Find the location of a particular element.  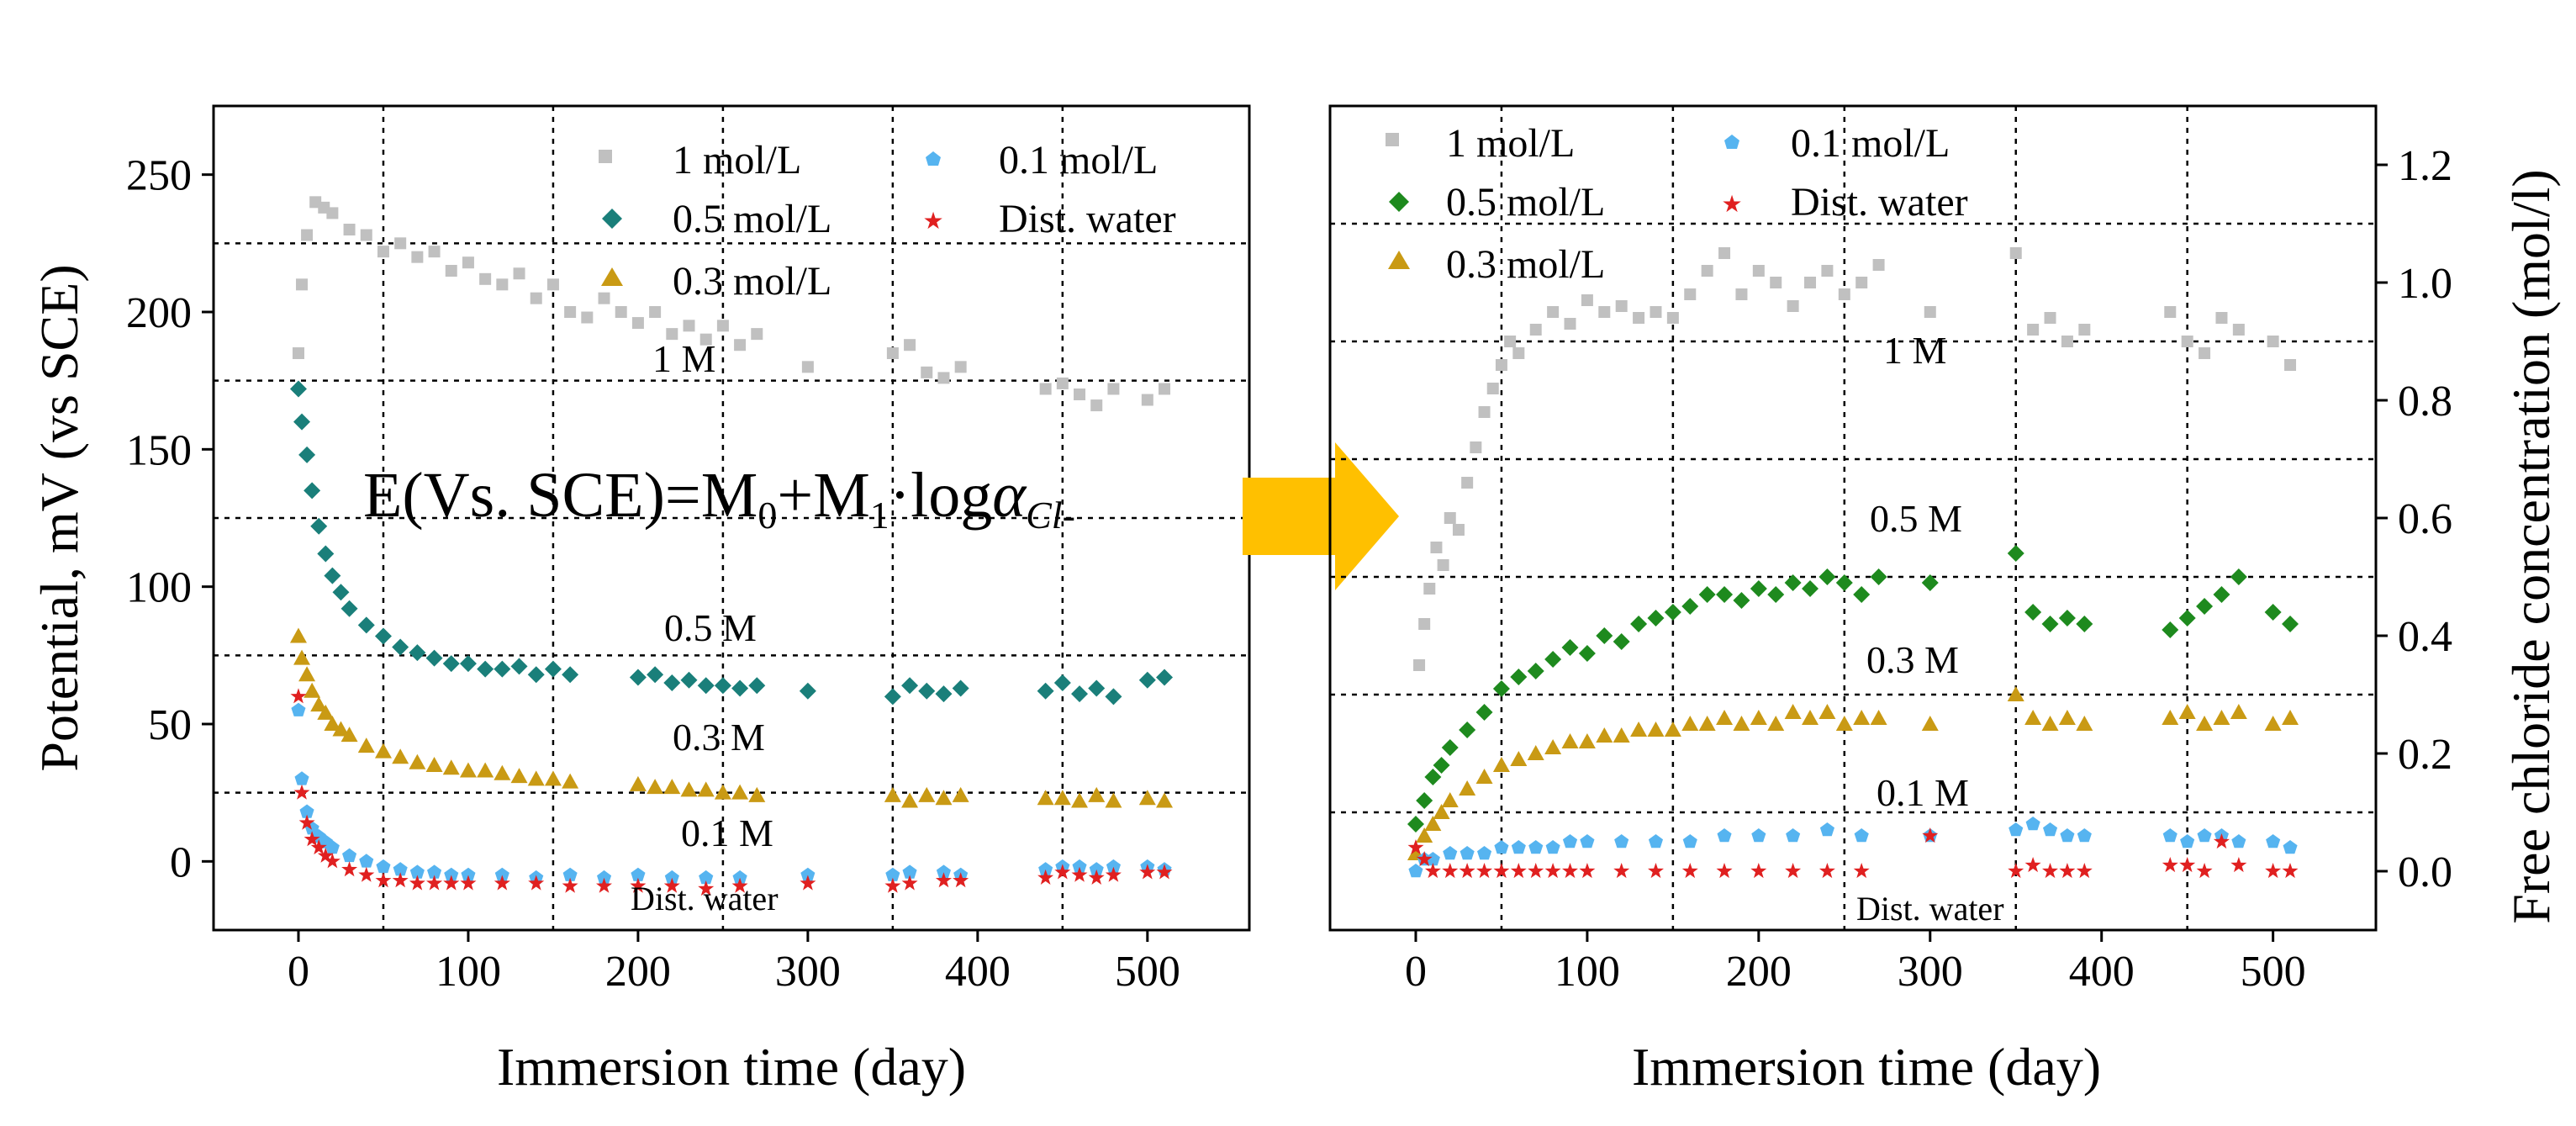

left-y-tick-label: 0 is located at coordinates (181, 862).